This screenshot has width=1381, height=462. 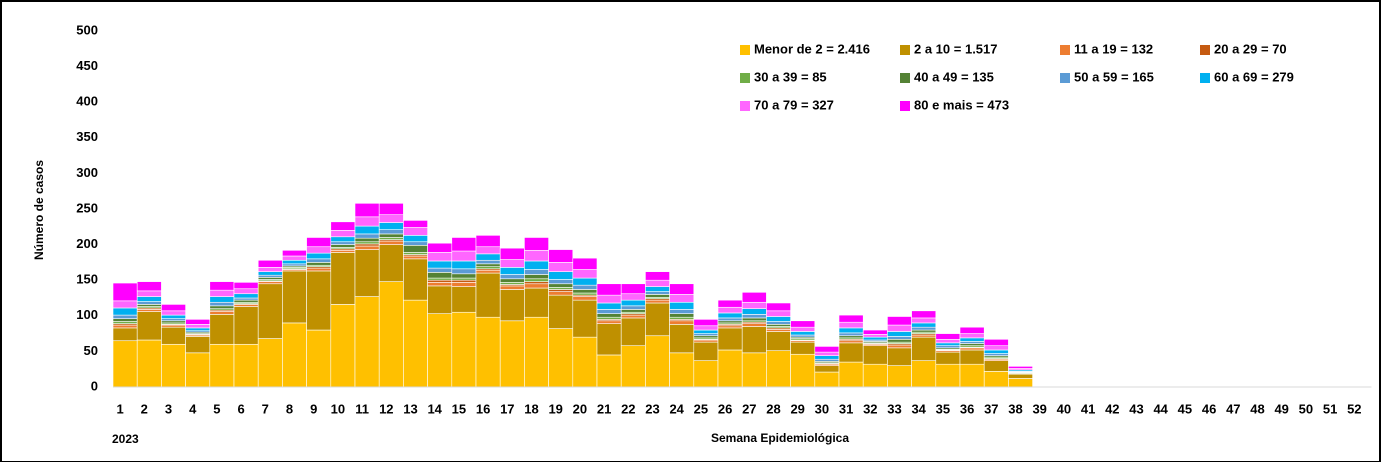 What do you see at coordinates (780, 438) in the screenshot?
I see `x-axis-title: Semana Epidemiológica` at bounding box center [780, 438].